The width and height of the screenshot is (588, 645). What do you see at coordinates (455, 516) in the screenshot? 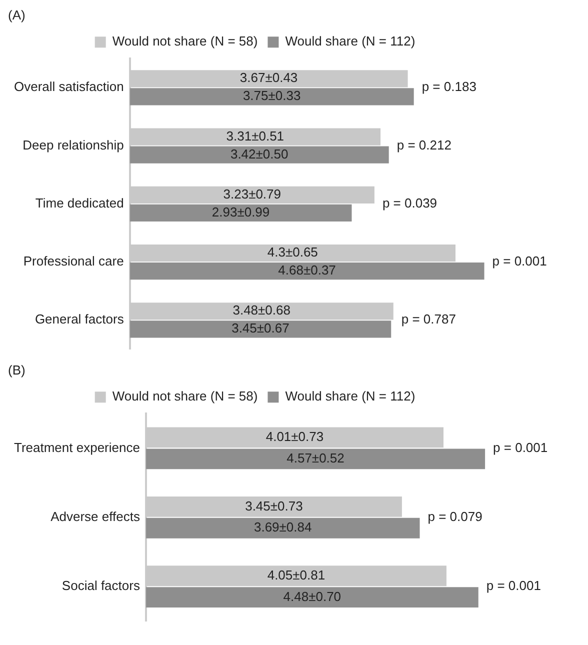
I see `annotation: p = 0.079` at bounding box center [455, 516].